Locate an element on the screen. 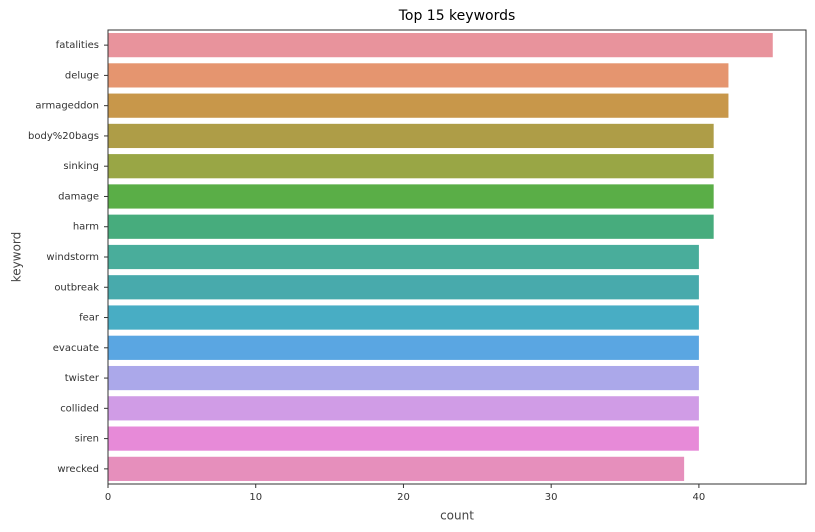 The image size is (815, 532). y-tick-label: armageddon is located at coordinates (67, 106).